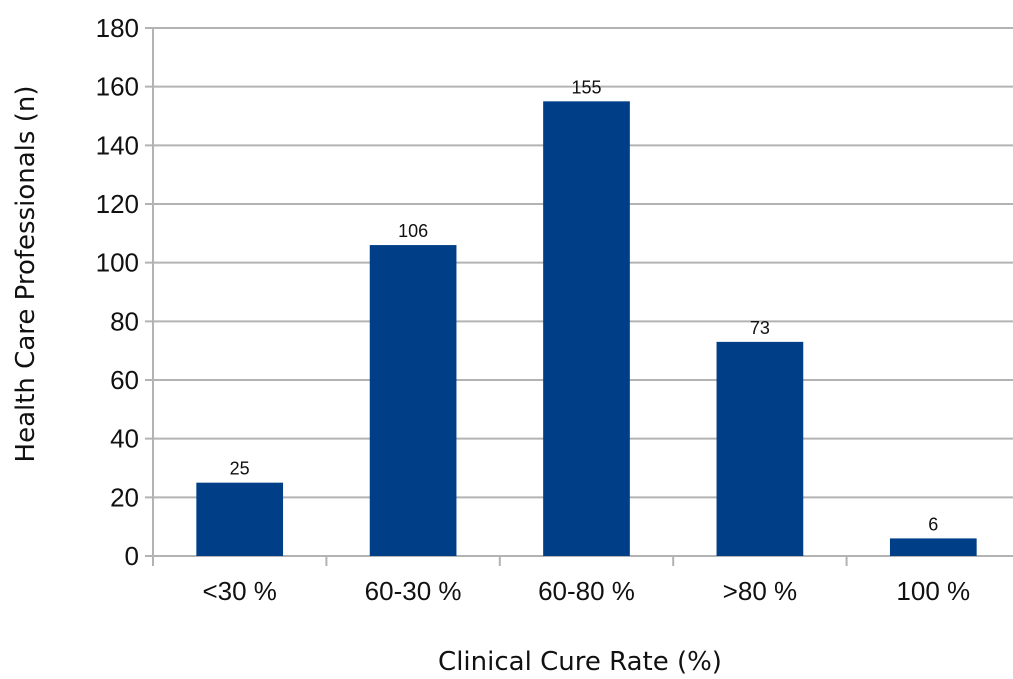 This screenshot has width=1013, height=679. Describe the element at coordinates (117, 204) in the screenshot. I see `y-tick-label: 120` at that location.